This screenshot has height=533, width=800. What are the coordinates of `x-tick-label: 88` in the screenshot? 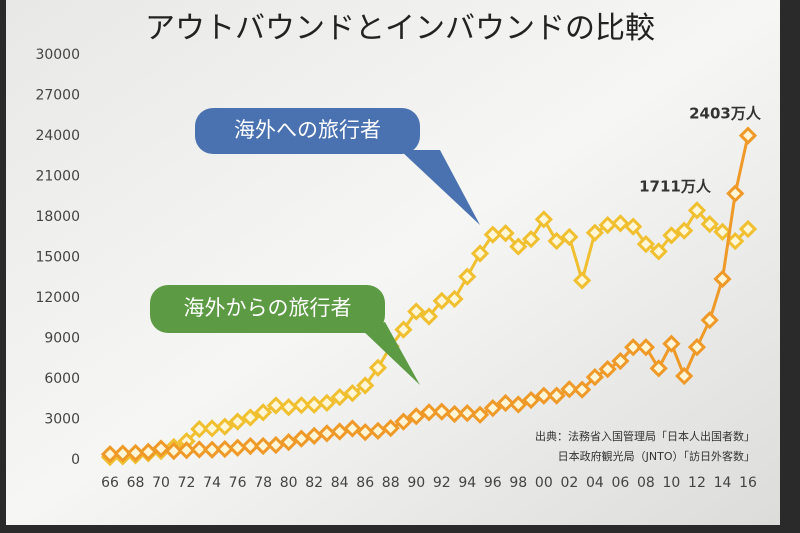 It's located at (391, 483).